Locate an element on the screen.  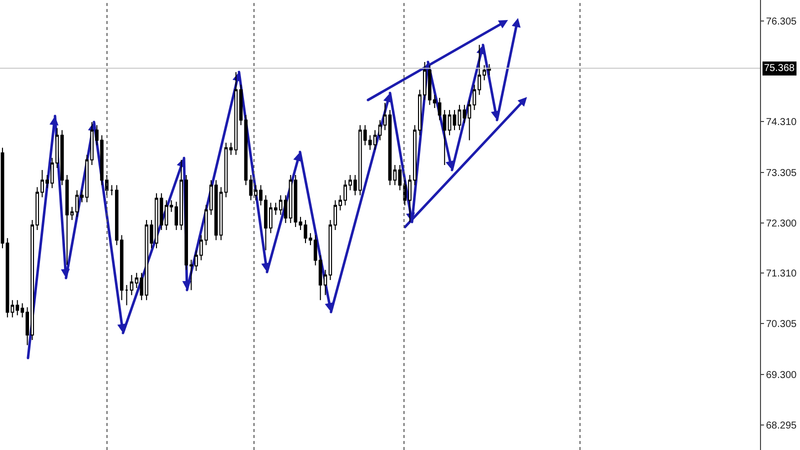
y-tick-label: 72.300 is located at coordinates (782, 224).